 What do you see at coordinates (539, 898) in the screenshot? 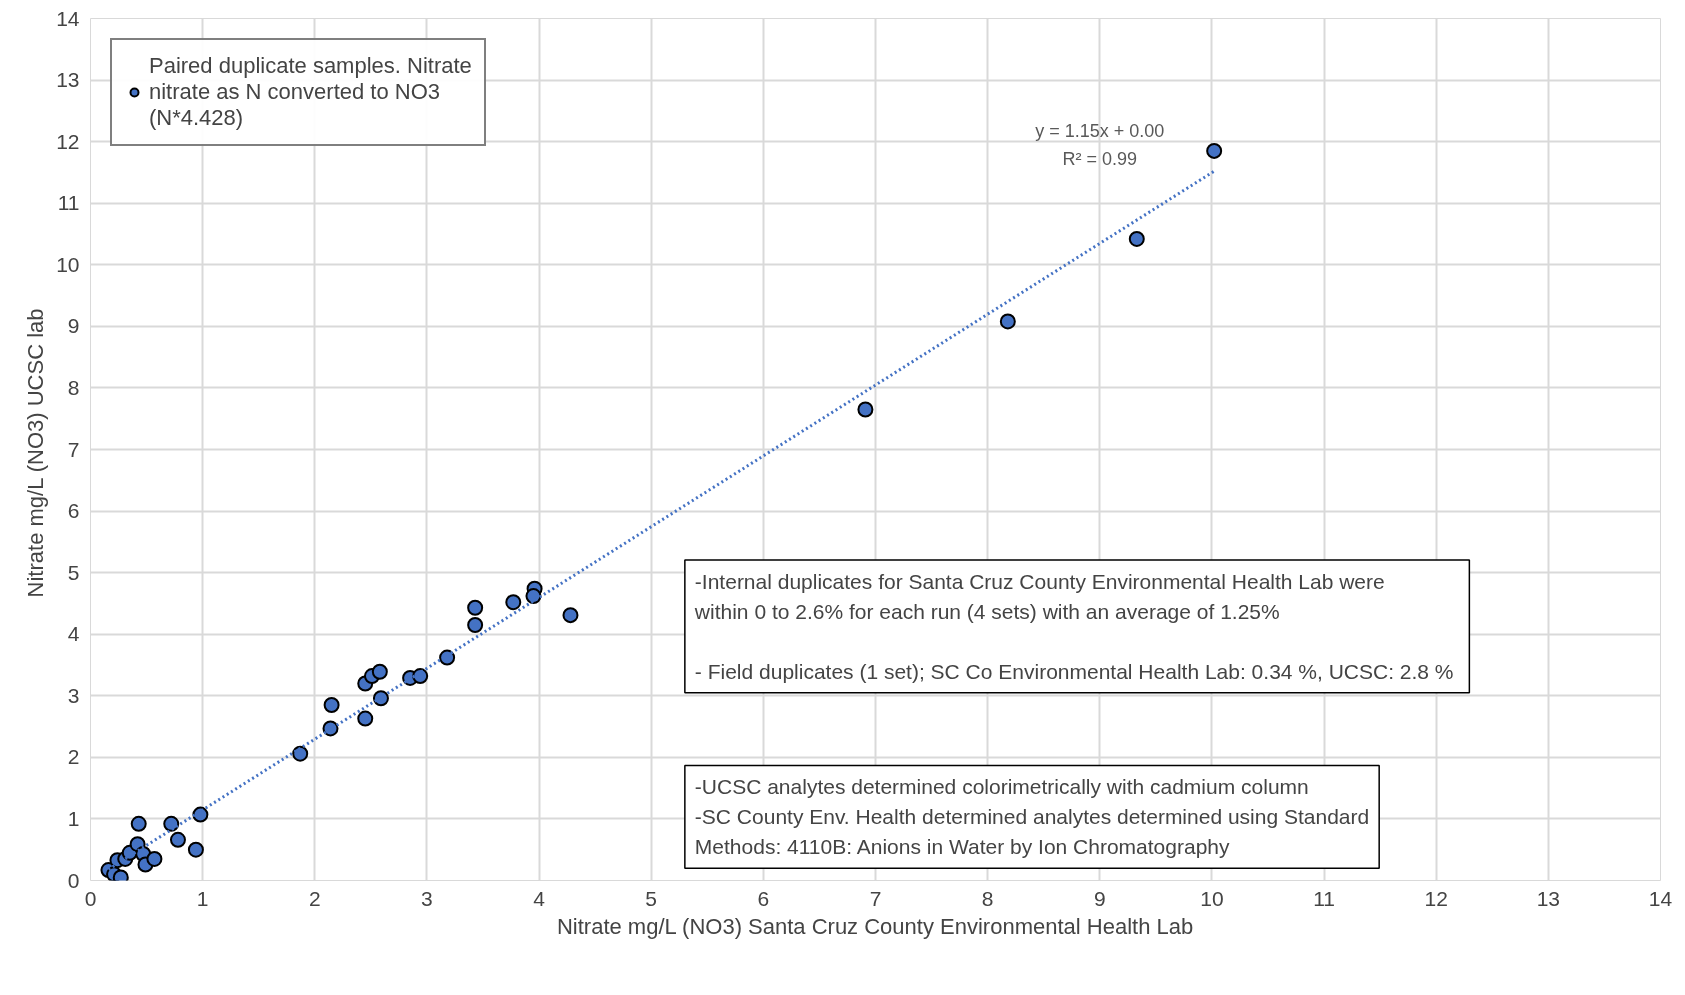
I see `x-tick-label: 4` at bounding box center [539, 898].